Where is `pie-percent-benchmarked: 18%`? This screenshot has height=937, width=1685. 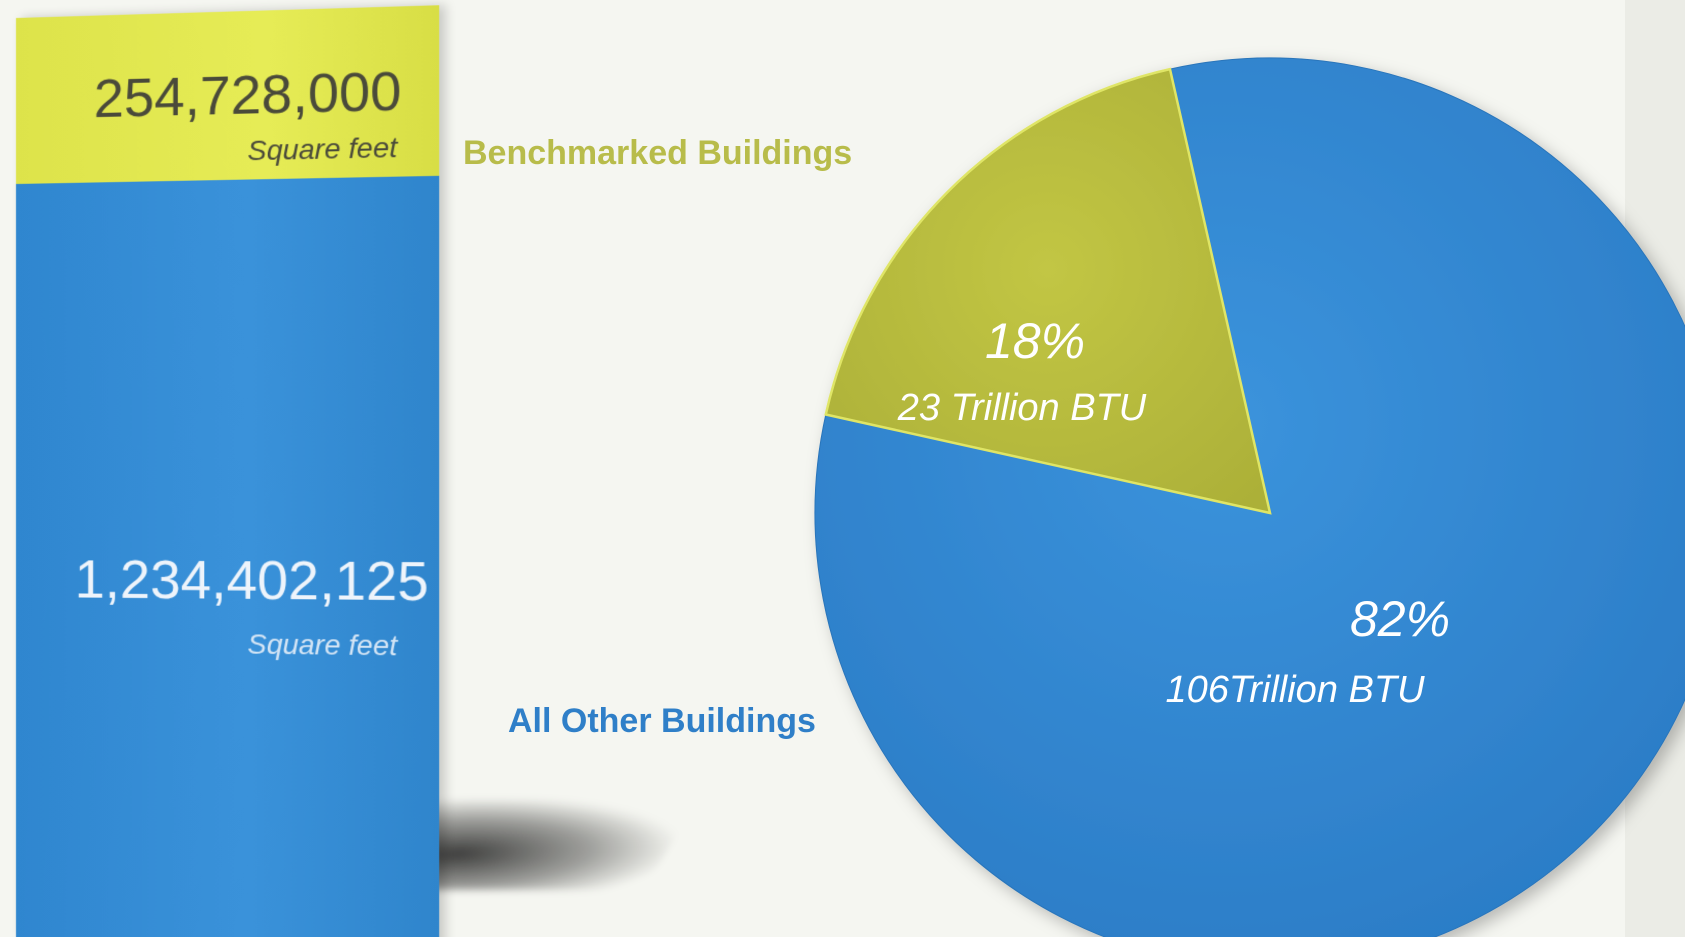
pie-percent-benchmarked: 18% is located at coordinates (1035, 341).